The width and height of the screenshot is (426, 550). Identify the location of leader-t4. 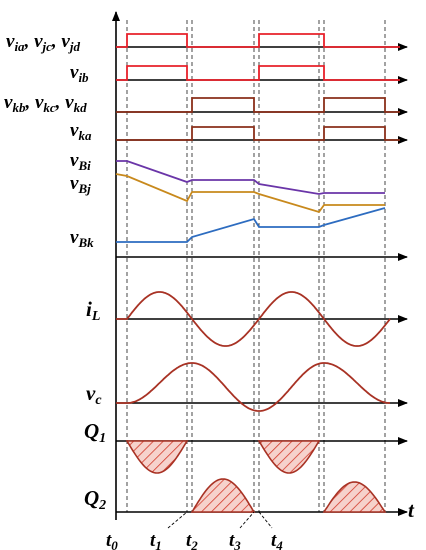
(265, 520).